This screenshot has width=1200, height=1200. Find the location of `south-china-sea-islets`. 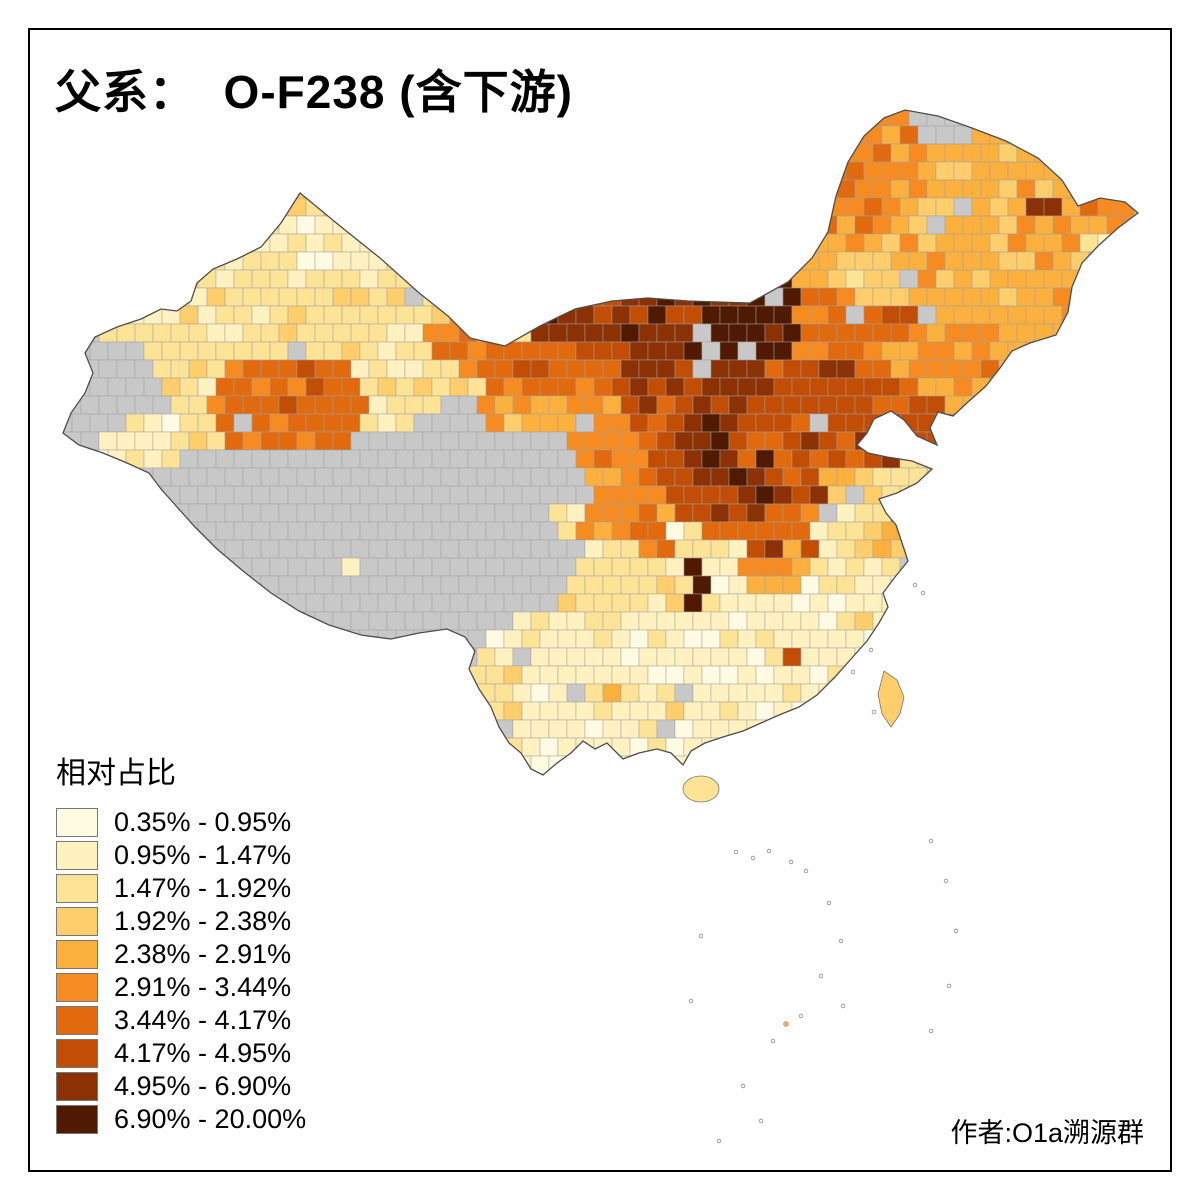

south-china-sea-islets is located at coordinates (823, 863).